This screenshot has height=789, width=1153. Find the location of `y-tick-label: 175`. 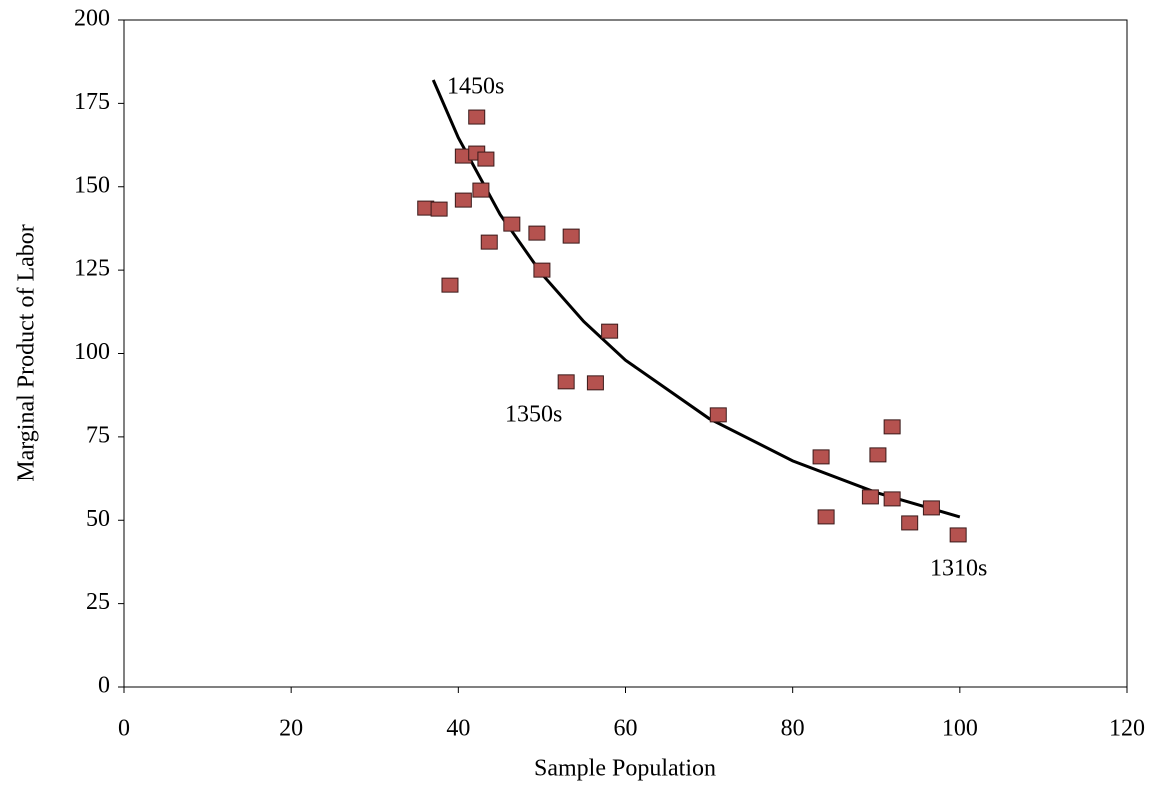

y-tick-label: 175 is located at coordinates (92, 102).